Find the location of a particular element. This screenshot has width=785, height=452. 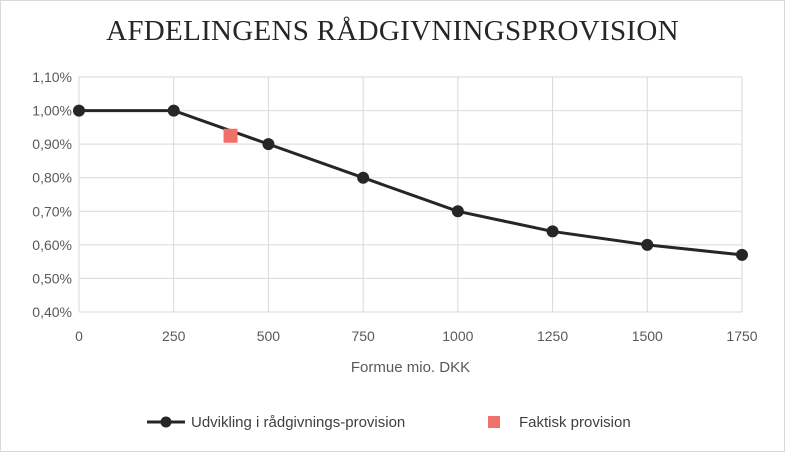

x-tick-label: 1250 is located at coordinates (552, 336).